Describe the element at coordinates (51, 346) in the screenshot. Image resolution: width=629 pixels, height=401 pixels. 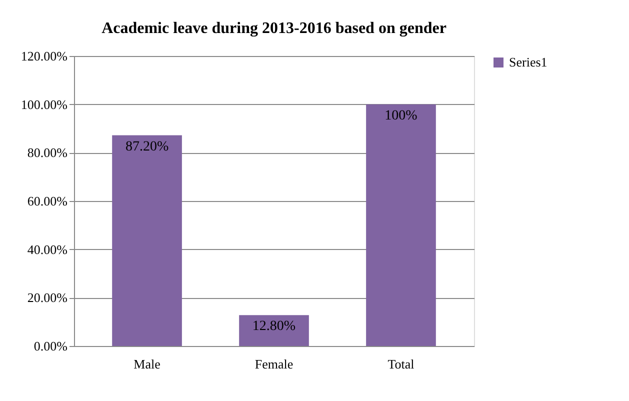
I see `y-tick-label: 0.00%` at that location.